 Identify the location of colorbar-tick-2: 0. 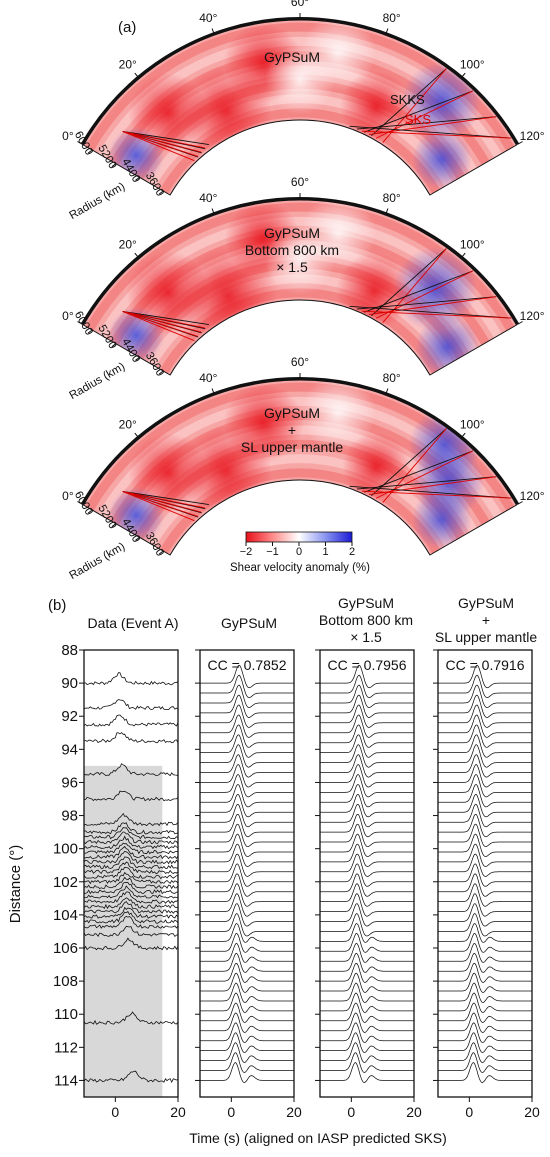
(299, 552).